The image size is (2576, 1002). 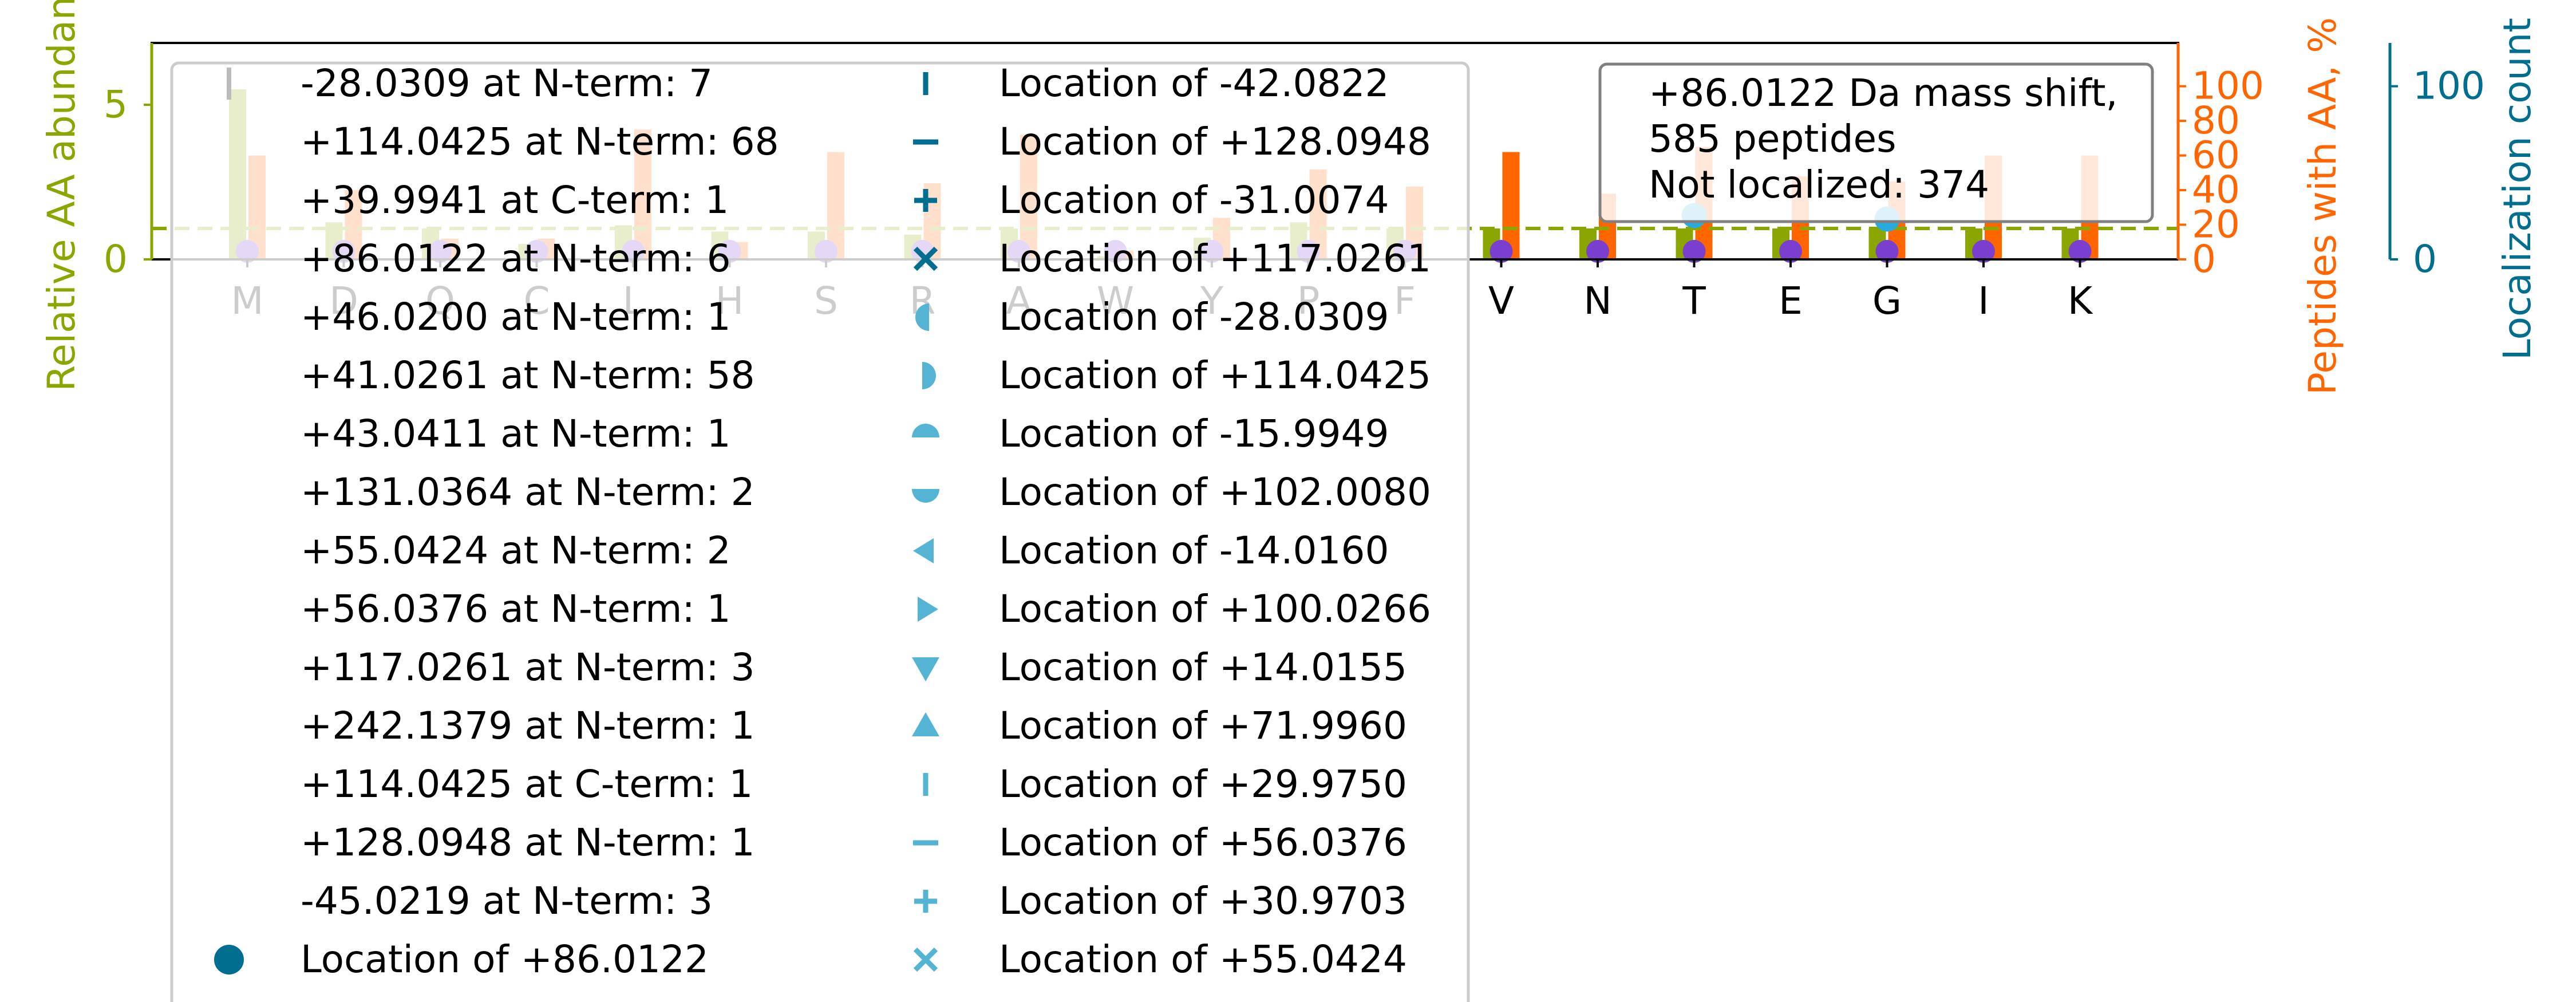 What do you see at coordinates (1887, 301) in the screenshot?
I see `x-tick-label-G: G` at bounding box center [1887, 301].